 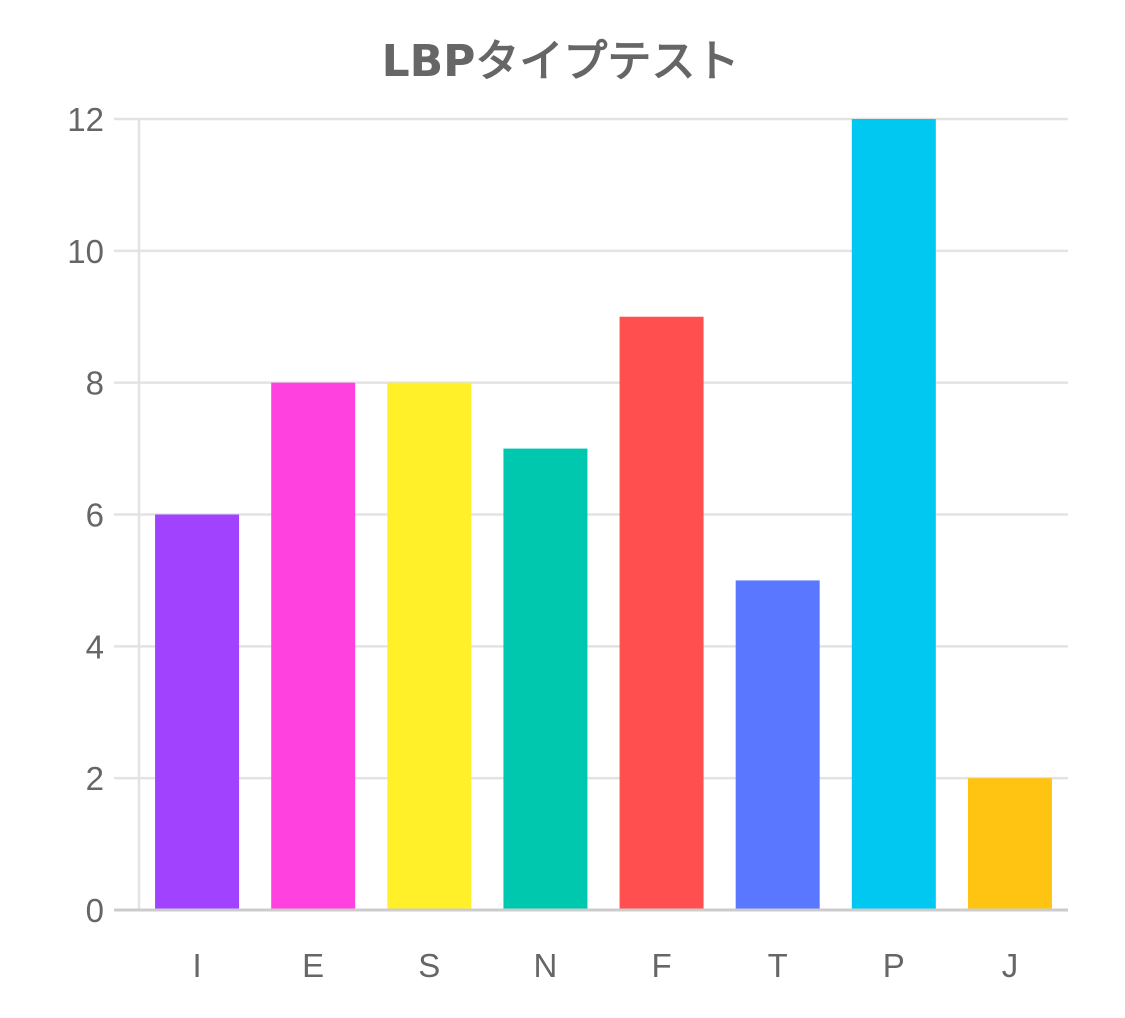 What do you see at coordinates (429, 965) in the screenshot?
I see `x-tick-label-s: S` at bounding box center [429, 965].